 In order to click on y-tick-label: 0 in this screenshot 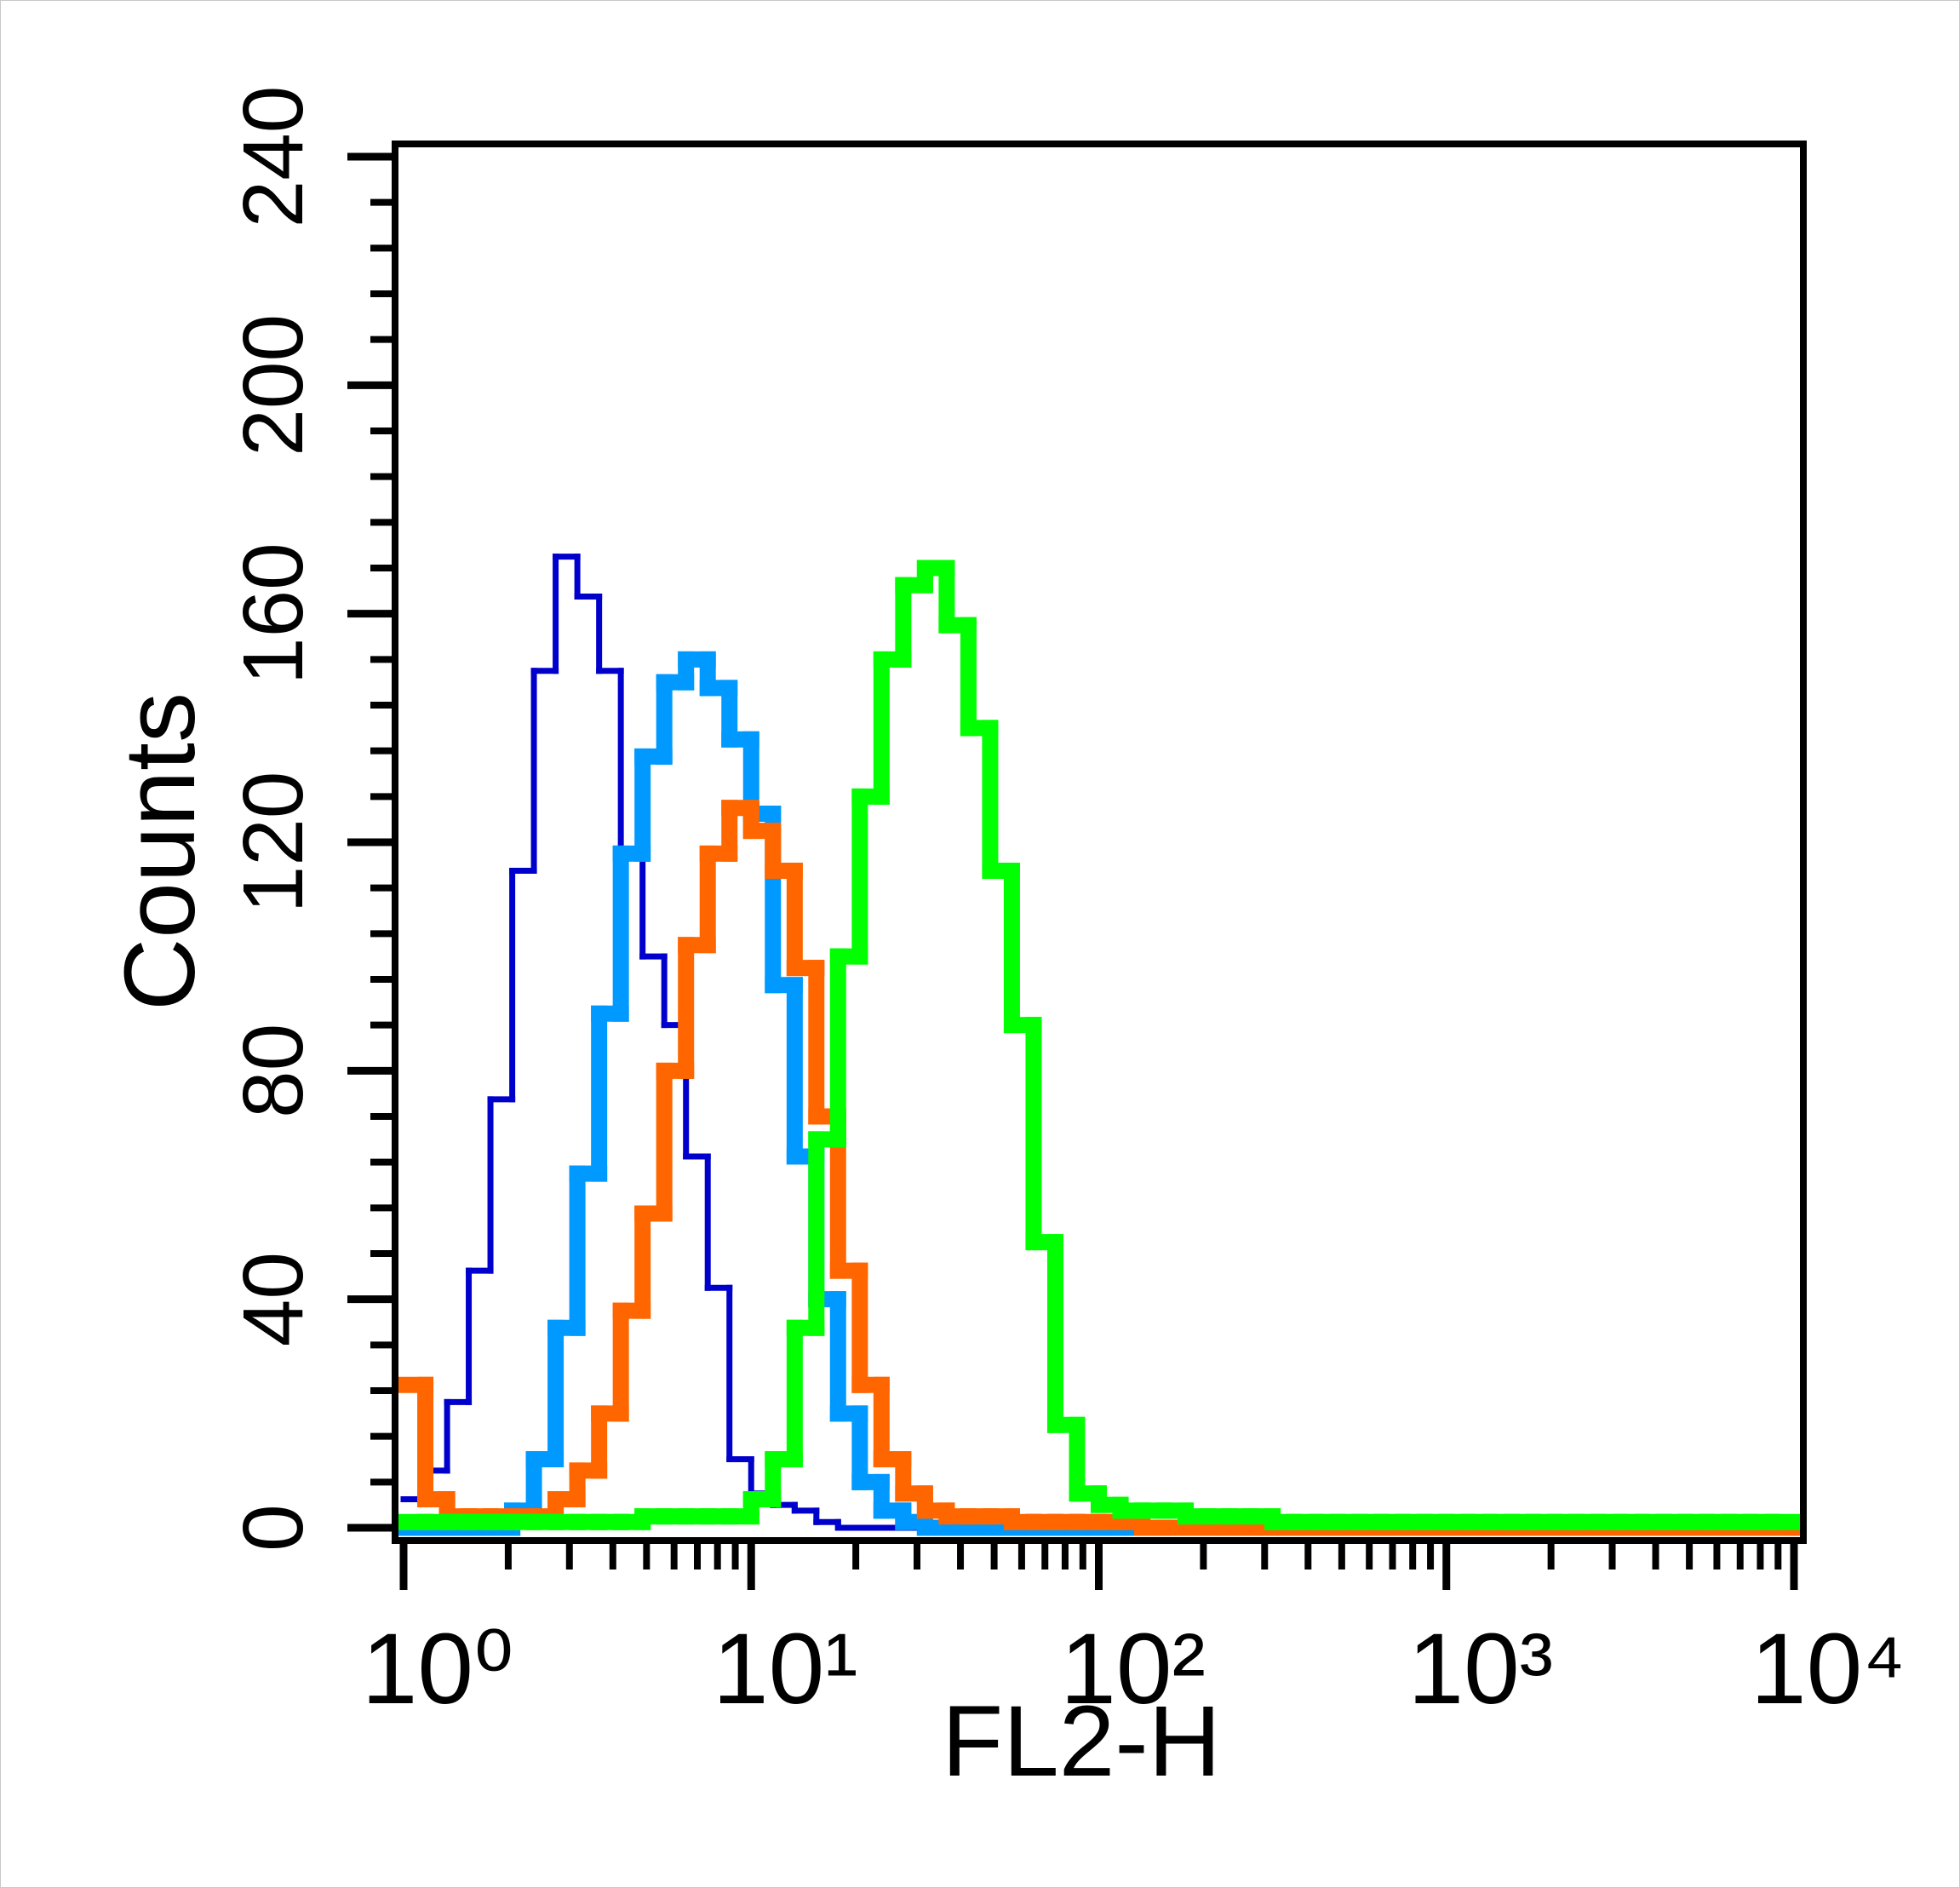, I will do `click(273, 1528)`.